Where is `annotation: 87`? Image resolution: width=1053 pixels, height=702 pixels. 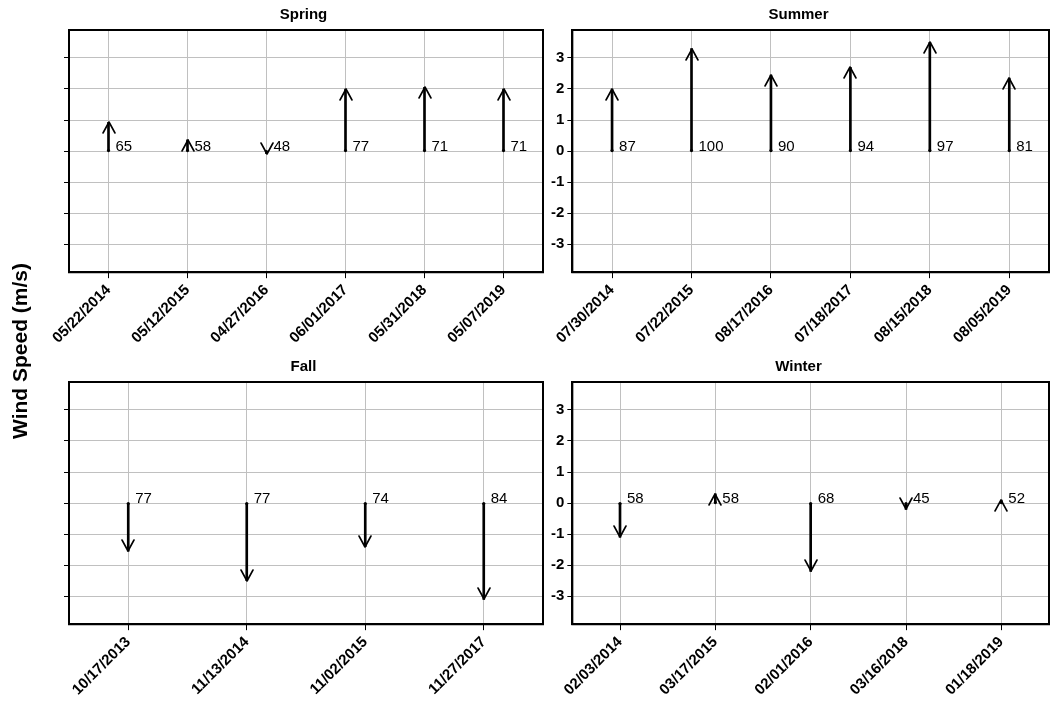 annotation: 87 is located at coordinates (627, 146).